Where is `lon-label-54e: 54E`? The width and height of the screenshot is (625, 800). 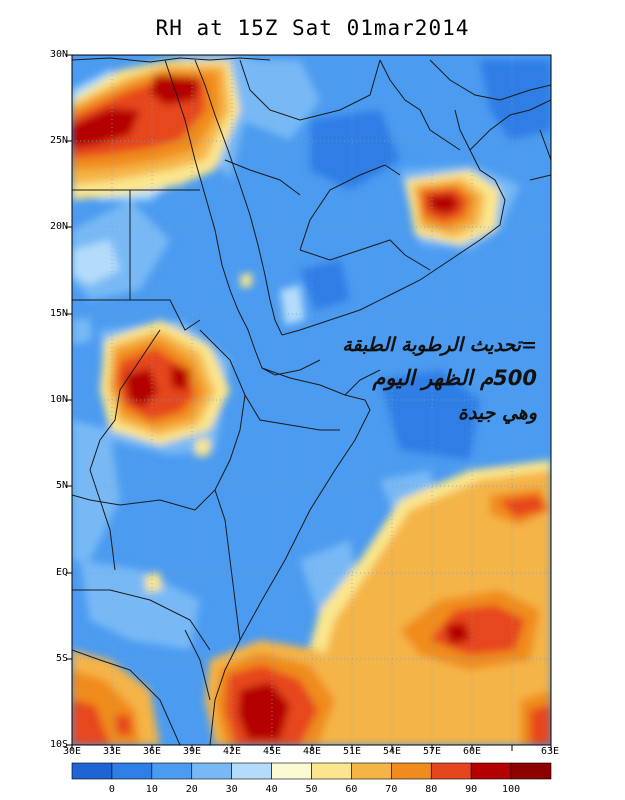 lon-label-54e: 54E is located at coordinates (392, 751).